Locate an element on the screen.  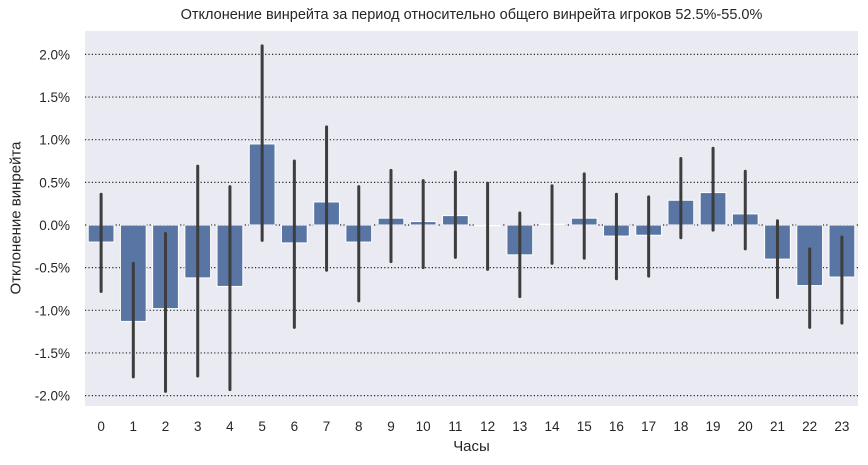
x-tick-label: 0 is located at coordinates (101, 426).